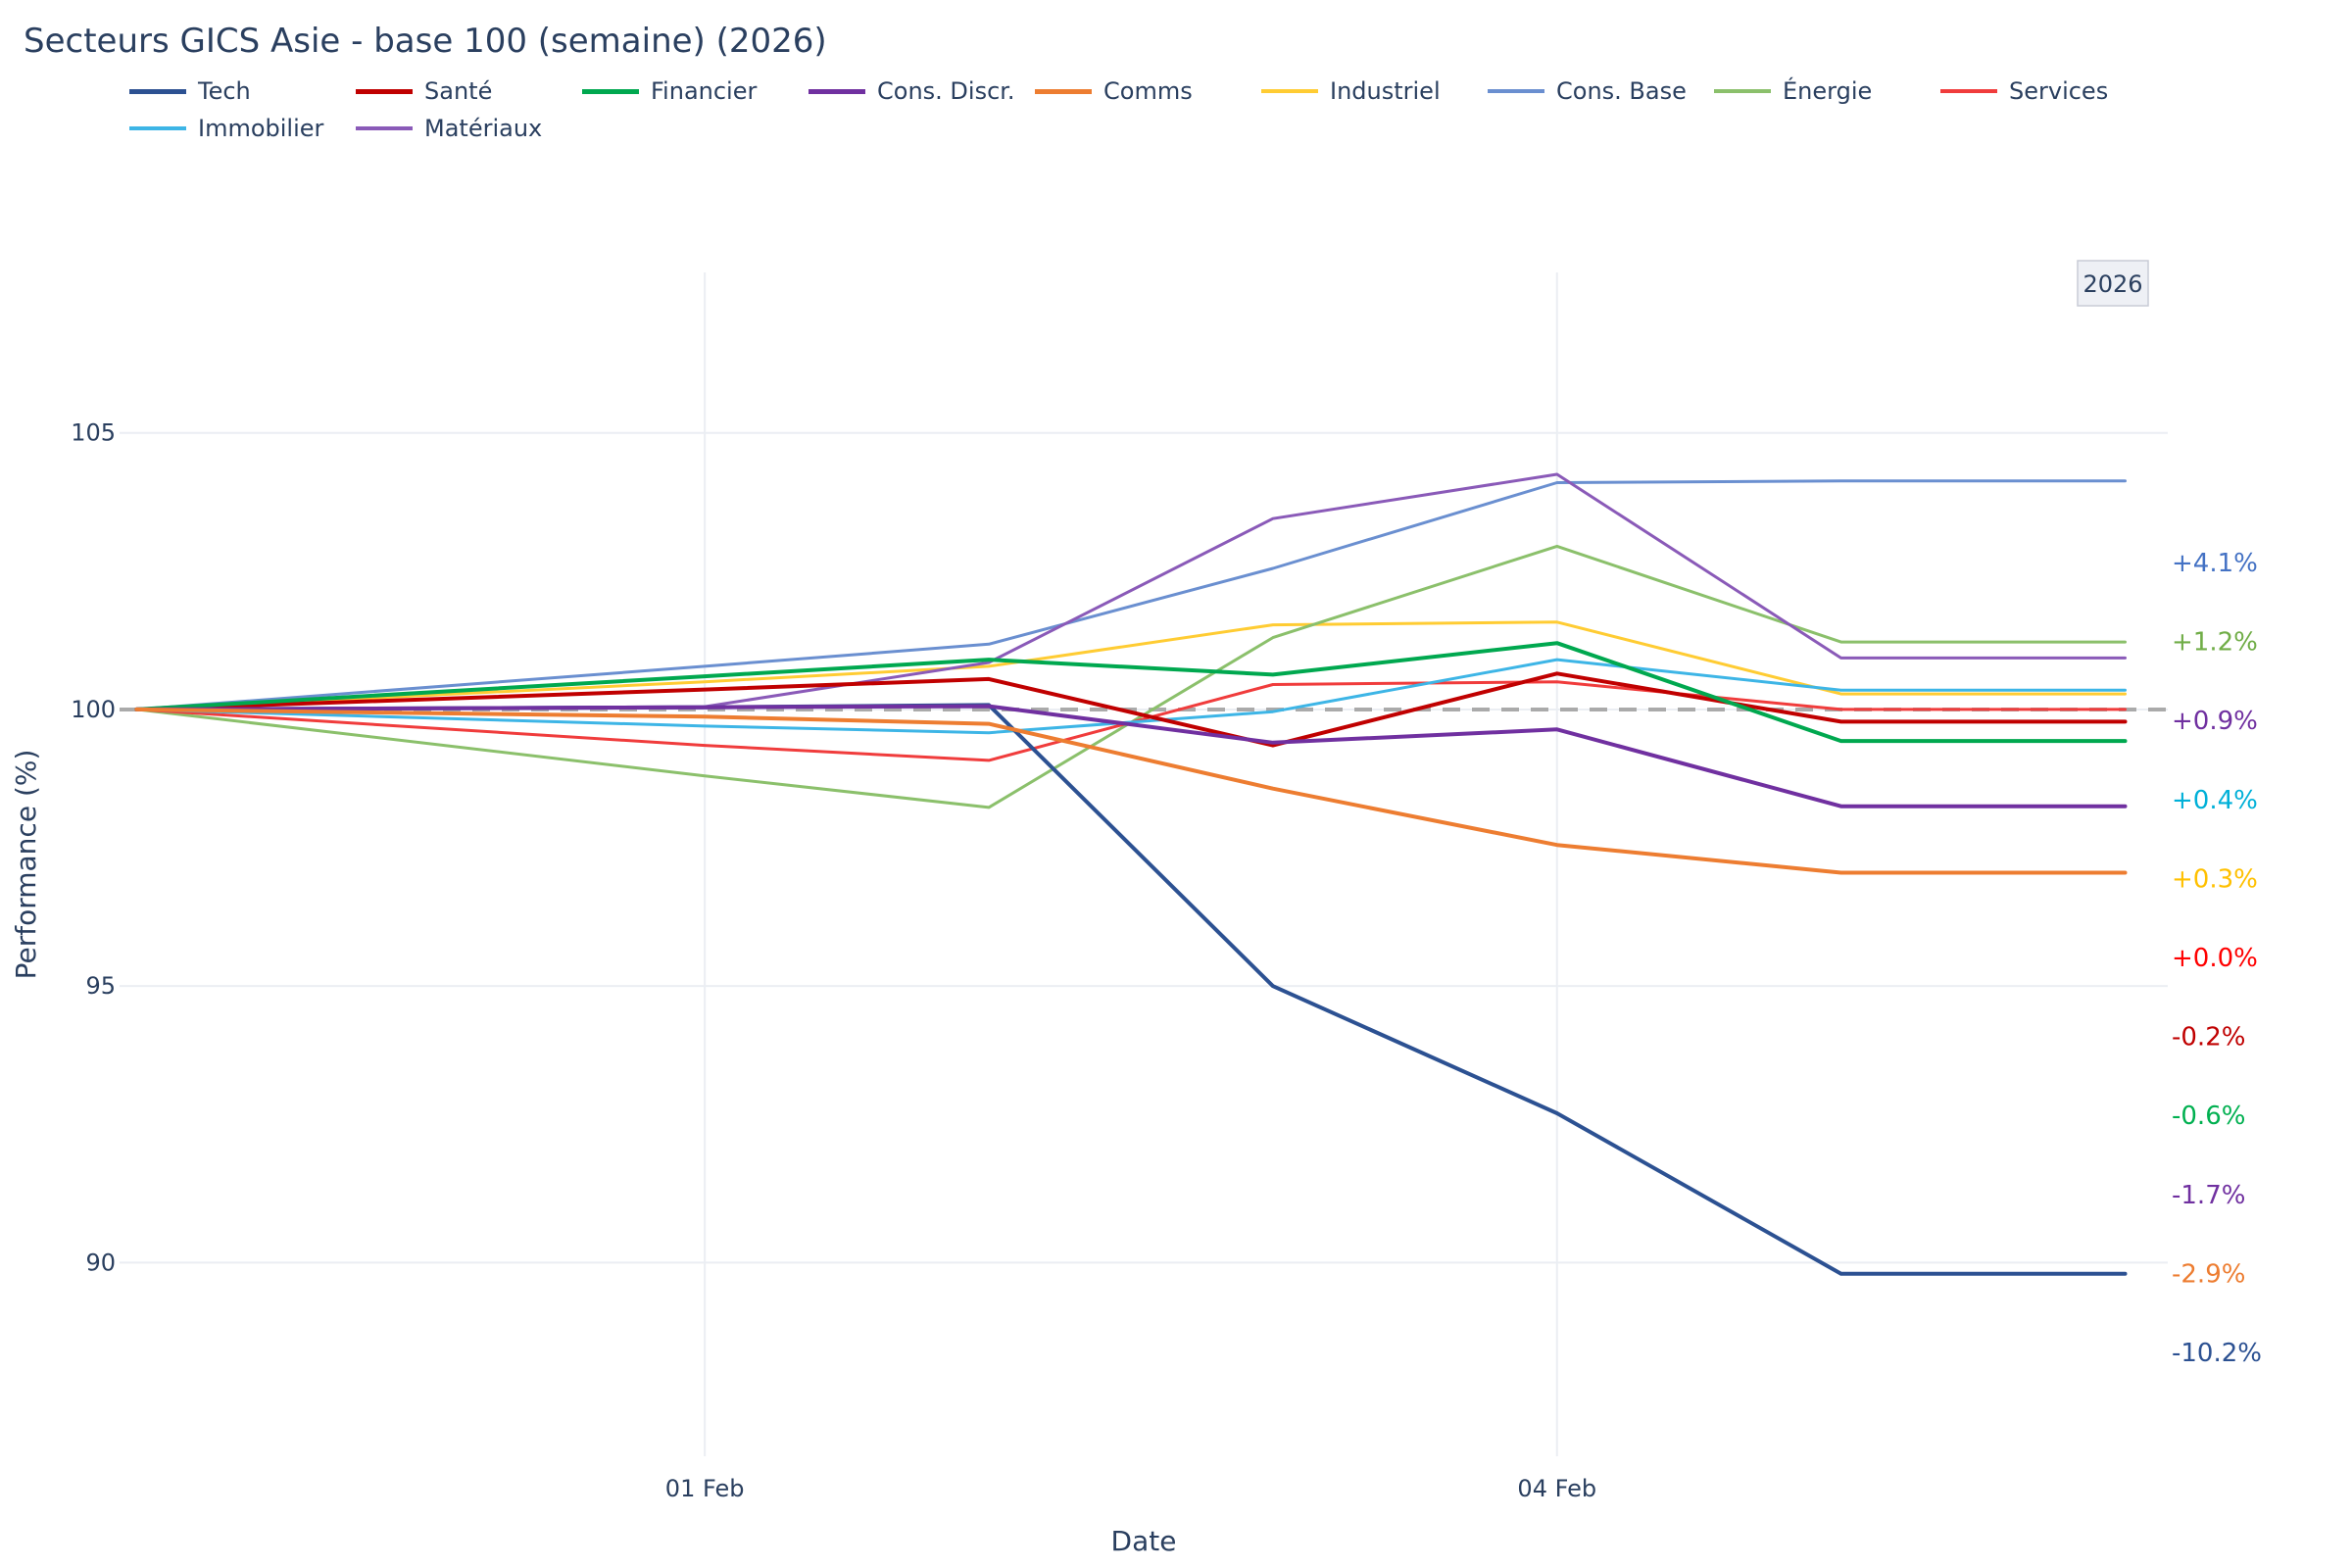 The width and height of the screenshot is (2352, 1568). I want to click on legend-label: Industriel, so click(1385, 91).